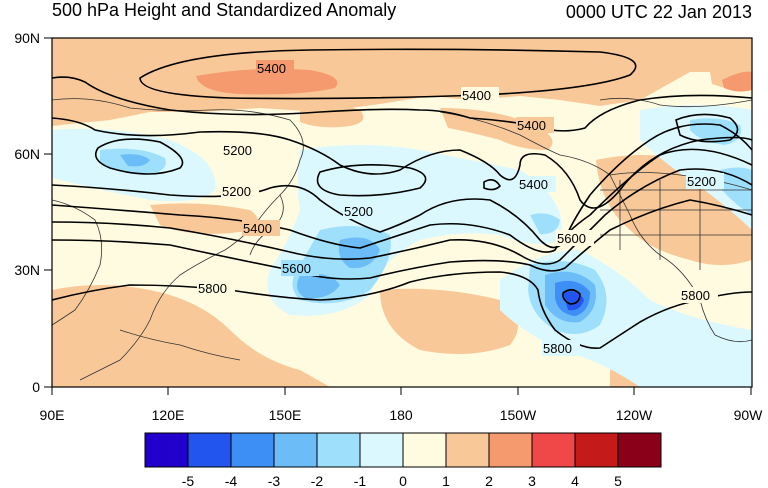 The image size is (768, 488). I want to click on y-tick-label: 30N, so click(27, 270).